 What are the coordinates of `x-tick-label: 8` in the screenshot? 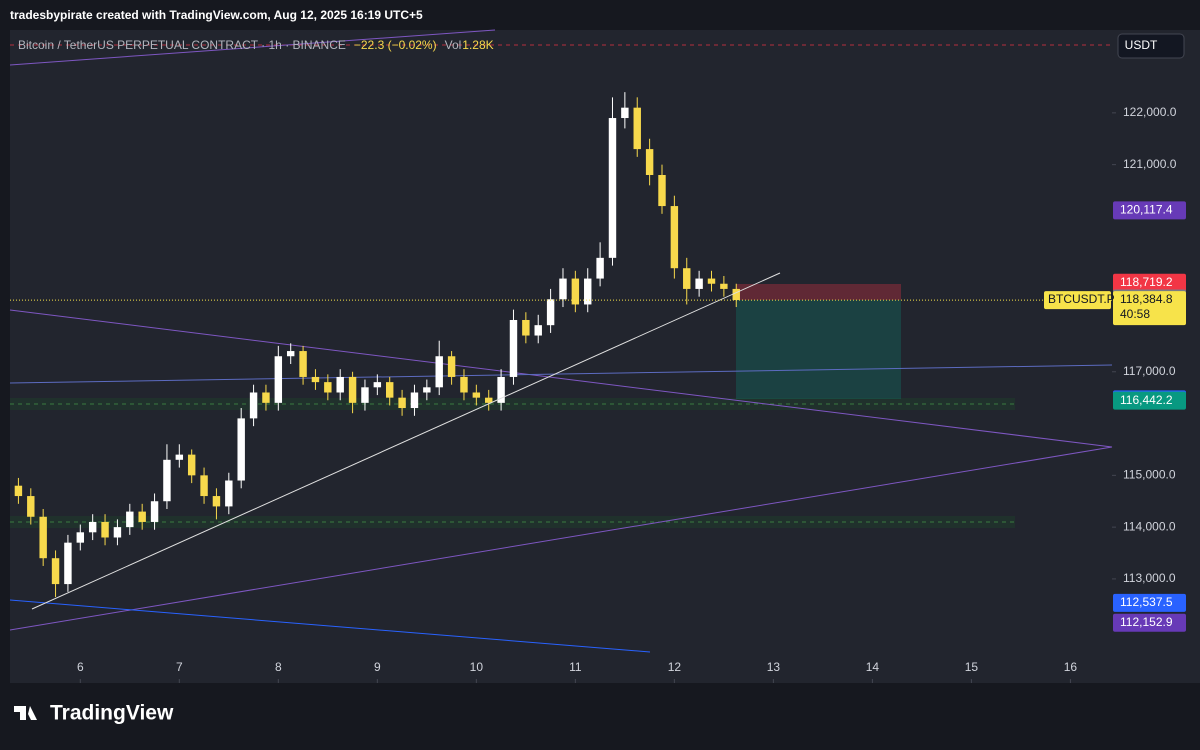 It's located at (278, 667).